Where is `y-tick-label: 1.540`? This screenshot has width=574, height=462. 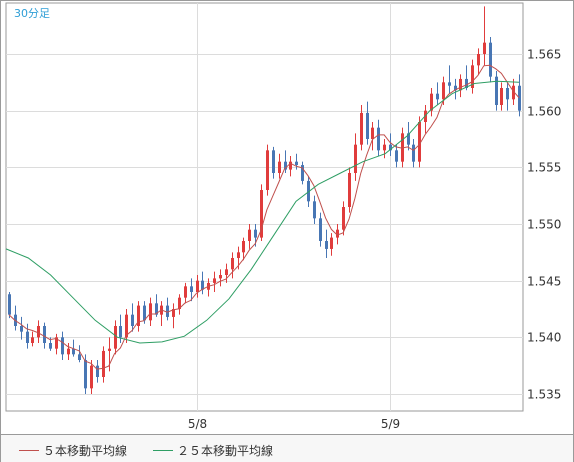
y-tick-label: 1.540 is located at coordinates (544, 338).